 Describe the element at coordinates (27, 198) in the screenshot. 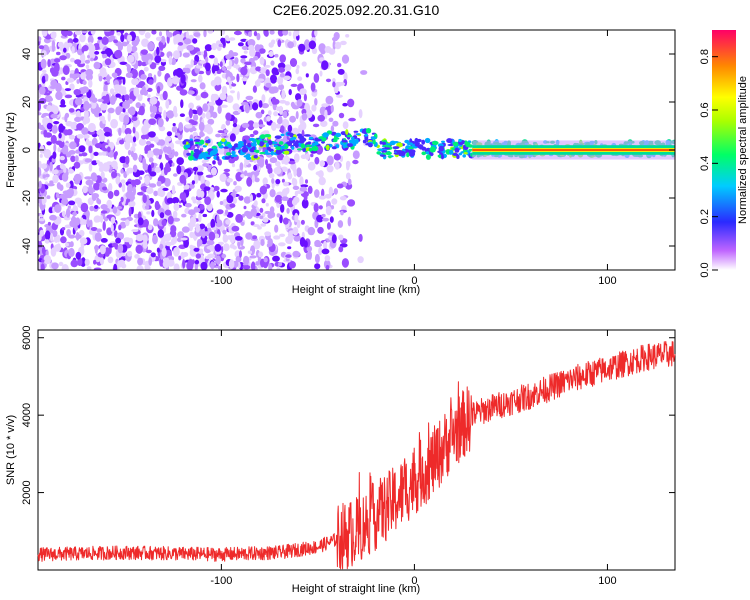

I see `top-y-tick-label: -20` at that location.